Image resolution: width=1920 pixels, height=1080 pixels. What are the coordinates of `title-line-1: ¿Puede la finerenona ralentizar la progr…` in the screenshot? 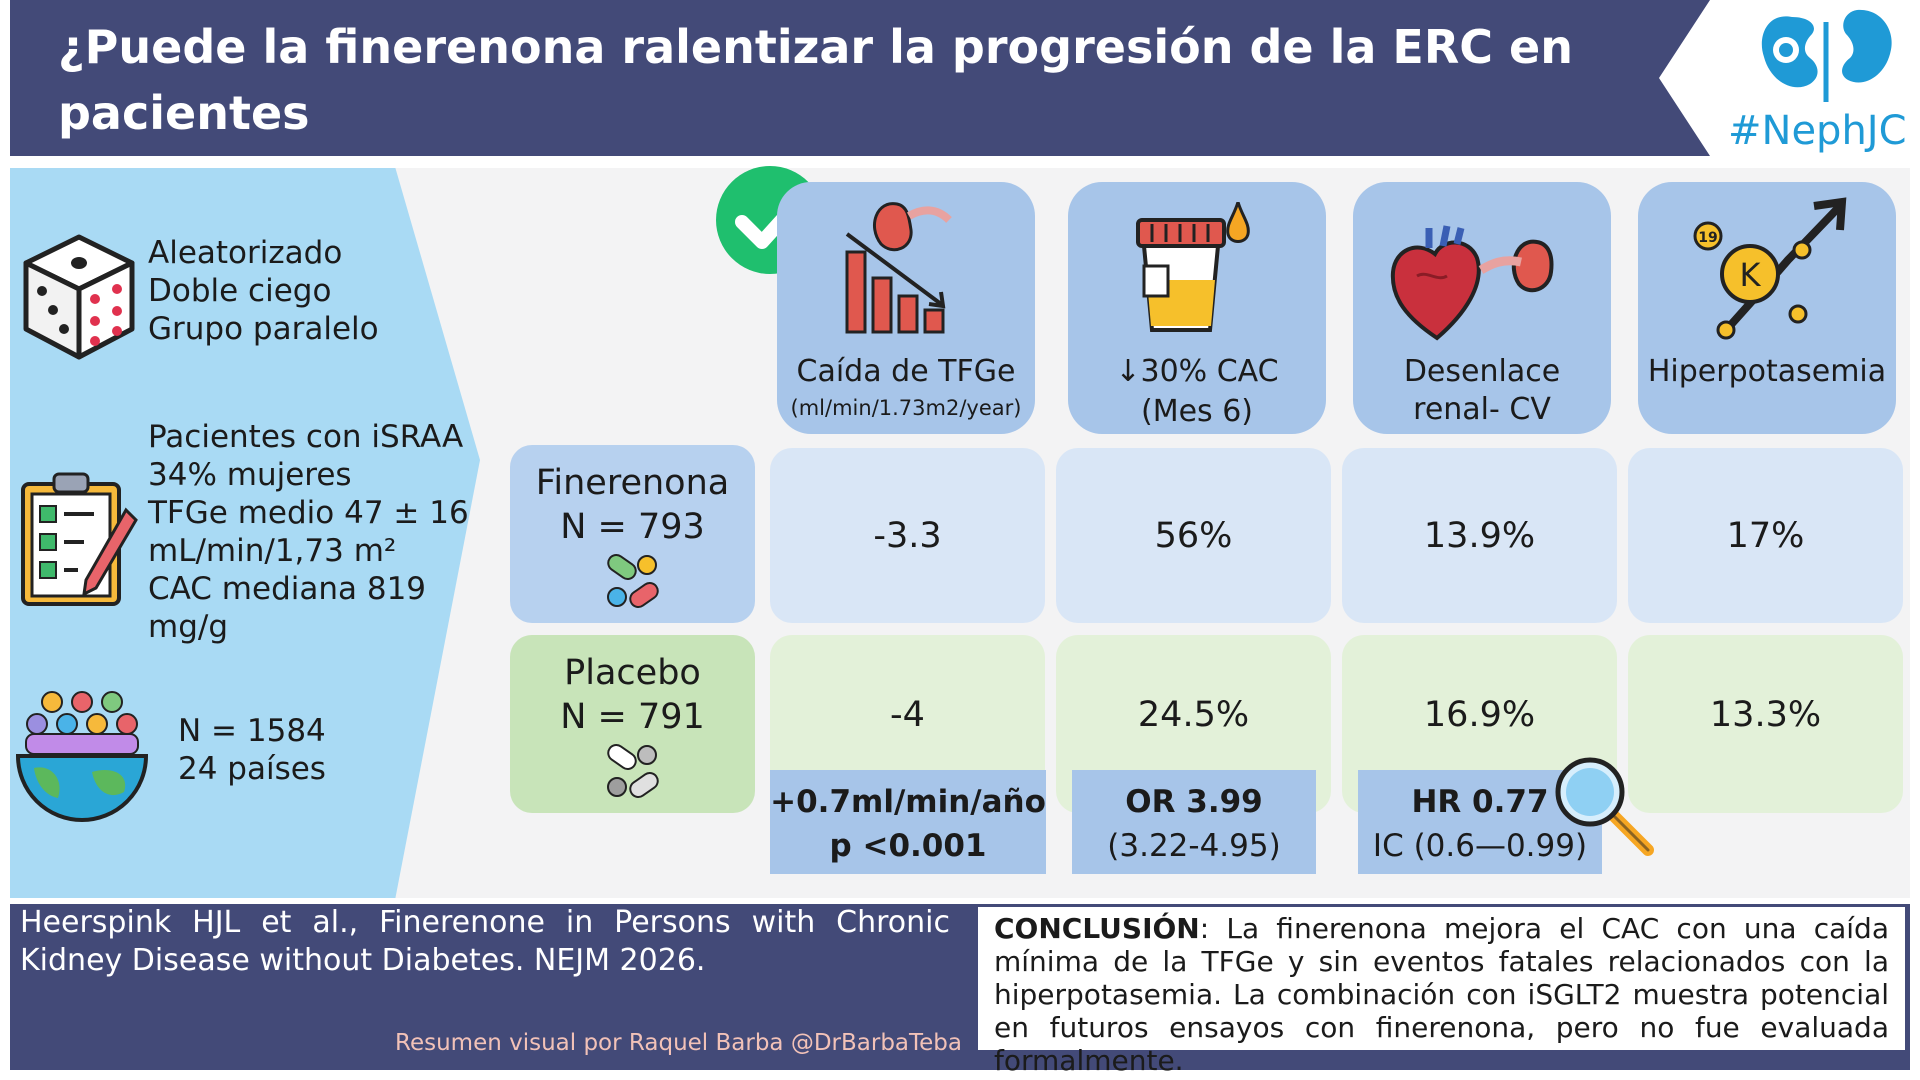 It's located at (815, 80).